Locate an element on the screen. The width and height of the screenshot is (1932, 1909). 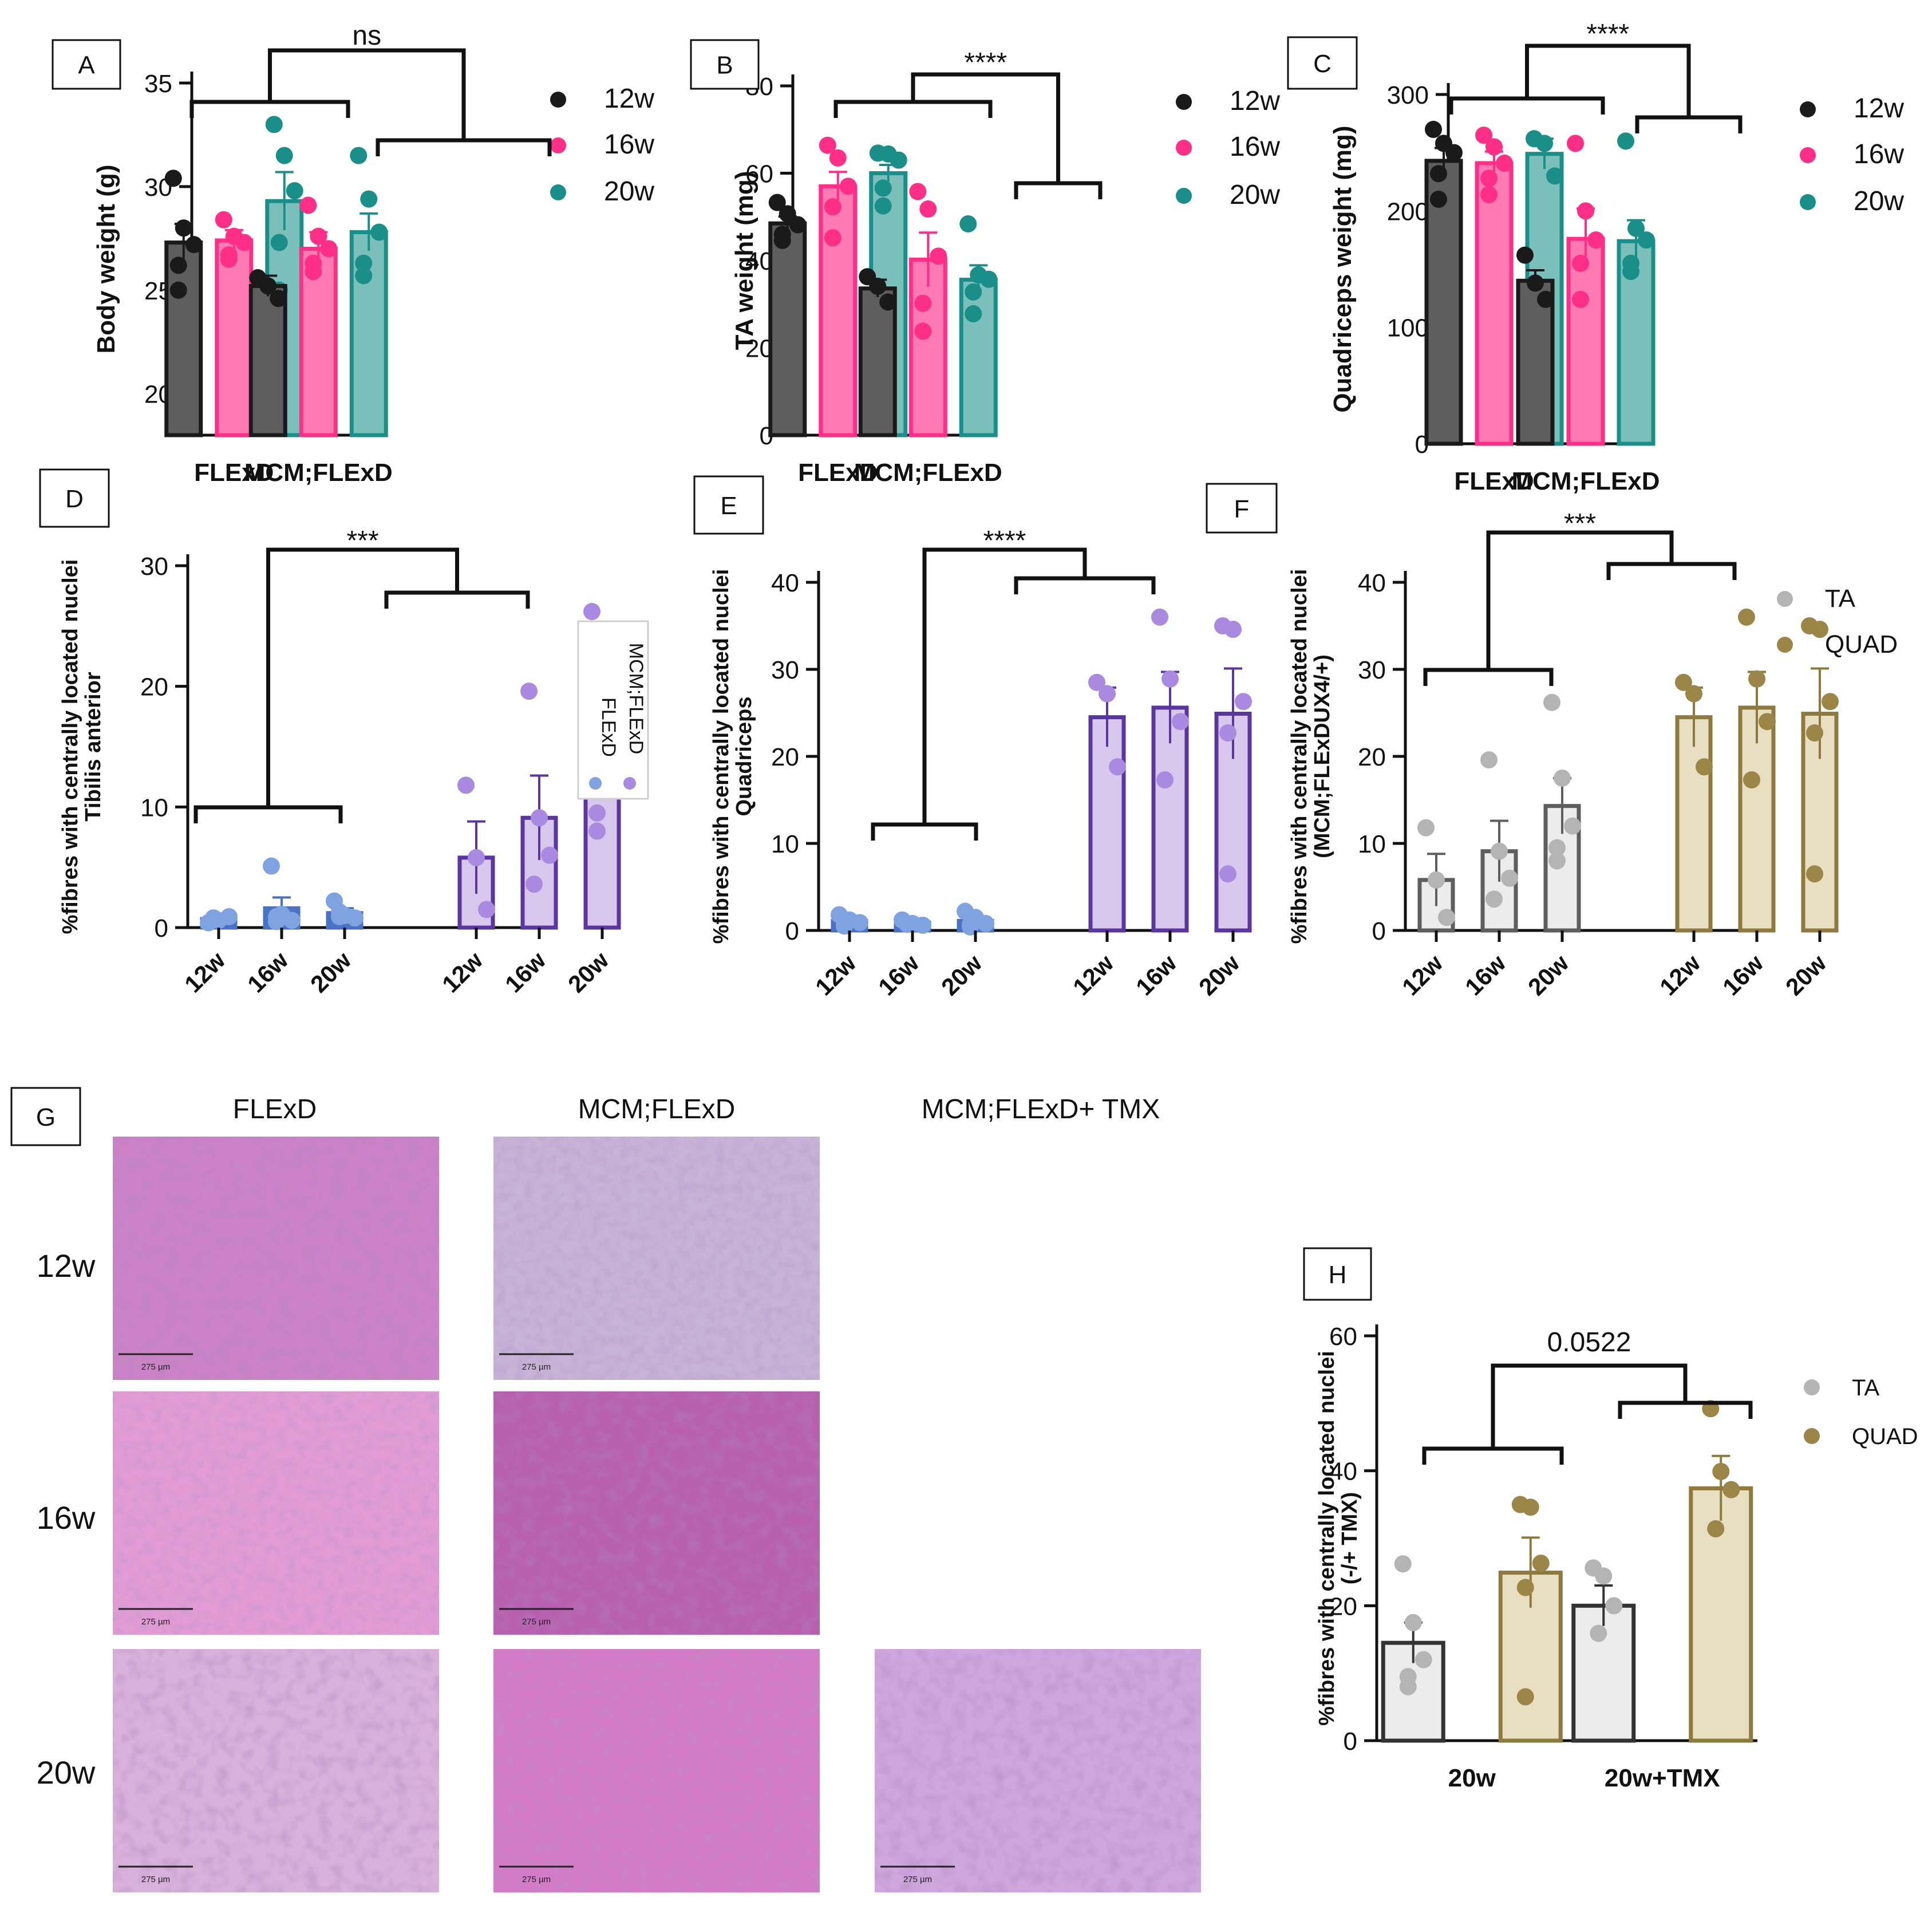
bracket-left is located at coordinates (1488, 677).